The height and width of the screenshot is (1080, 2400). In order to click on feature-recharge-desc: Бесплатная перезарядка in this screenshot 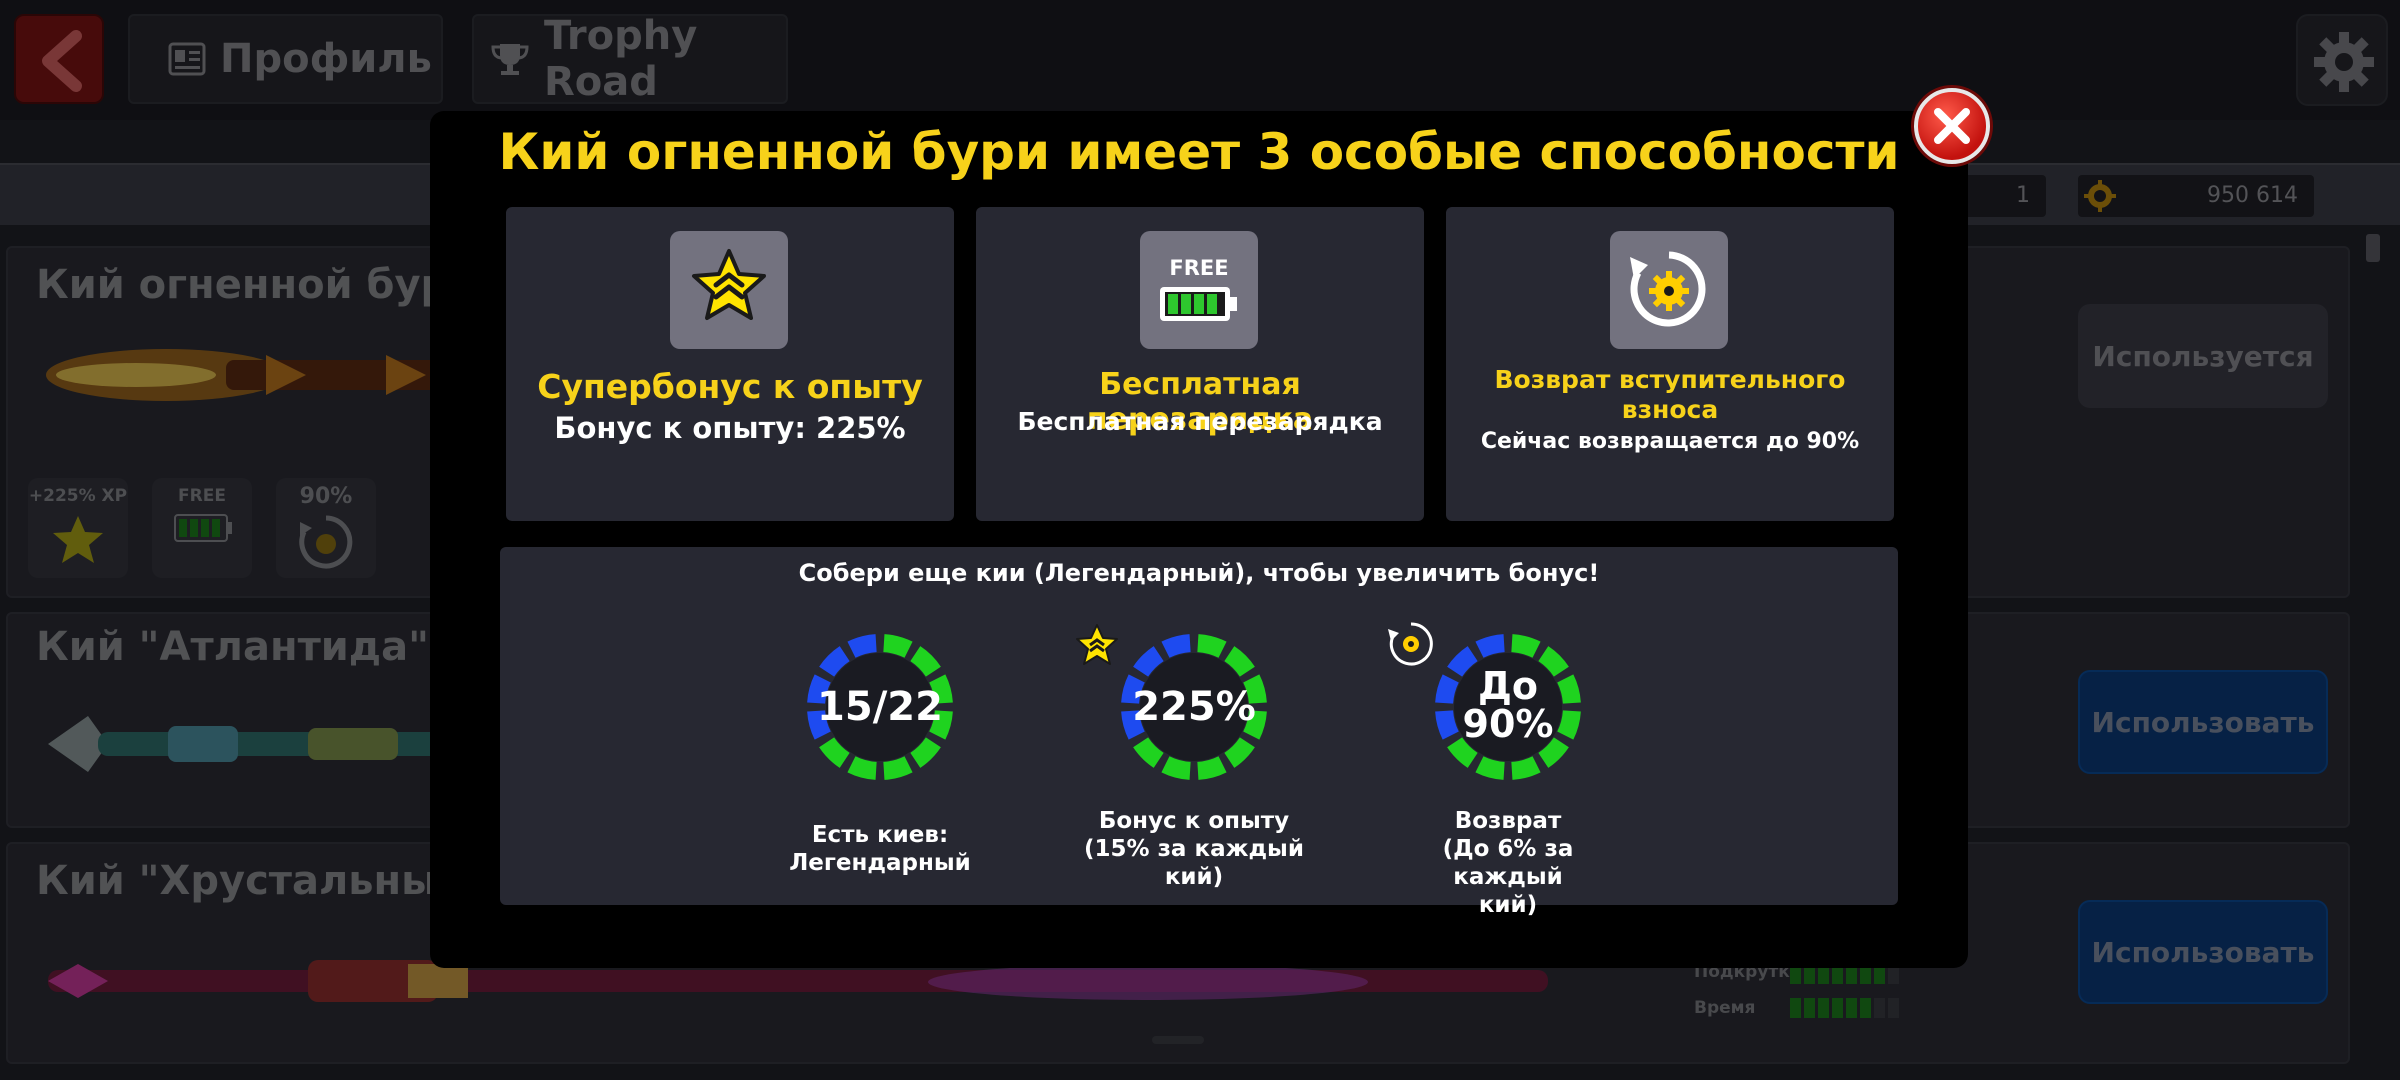, I will do `click(1200, 421)`.